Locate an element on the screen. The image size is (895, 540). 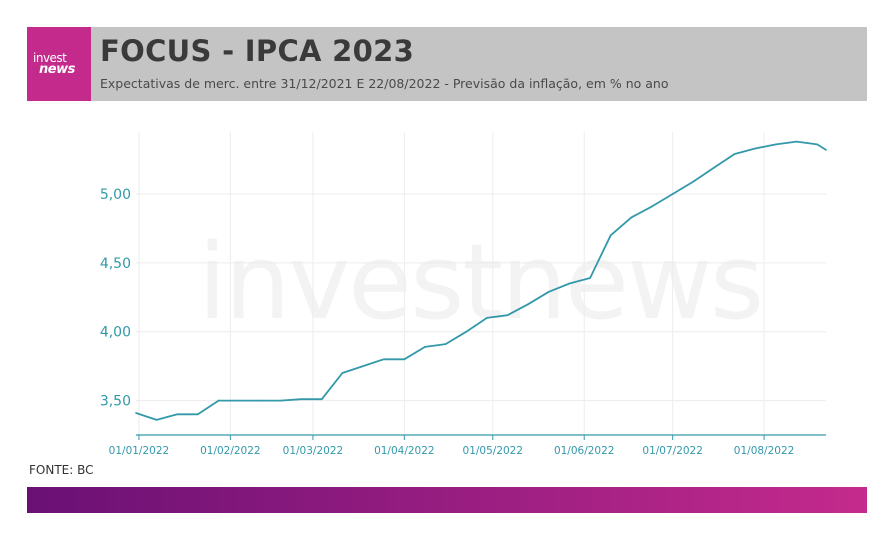
watermark-text: investnews is located at coordinates (480, 282).